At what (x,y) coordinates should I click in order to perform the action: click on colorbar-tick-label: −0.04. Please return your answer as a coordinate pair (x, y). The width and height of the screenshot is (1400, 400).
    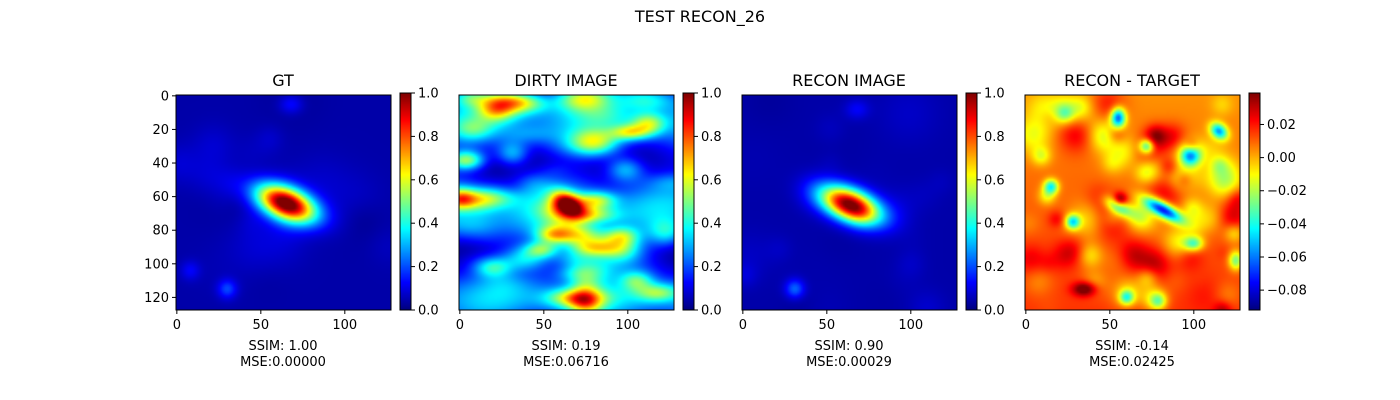
    Looking at the image, I should click on (1287, 224).